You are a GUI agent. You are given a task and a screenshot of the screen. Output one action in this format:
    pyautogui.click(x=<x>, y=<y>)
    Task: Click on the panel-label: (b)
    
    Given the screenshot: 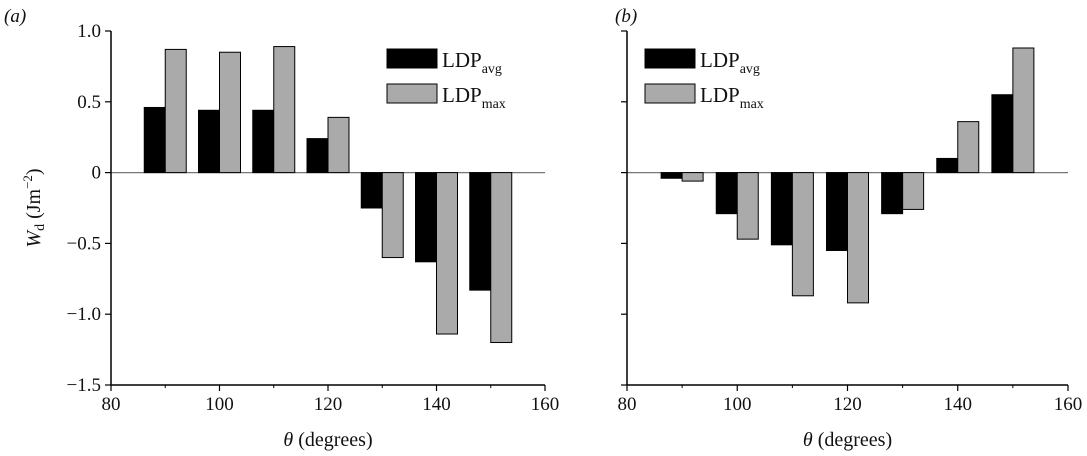 What is the action you would take?
    pyautogui.click(x=626, y=16)
    